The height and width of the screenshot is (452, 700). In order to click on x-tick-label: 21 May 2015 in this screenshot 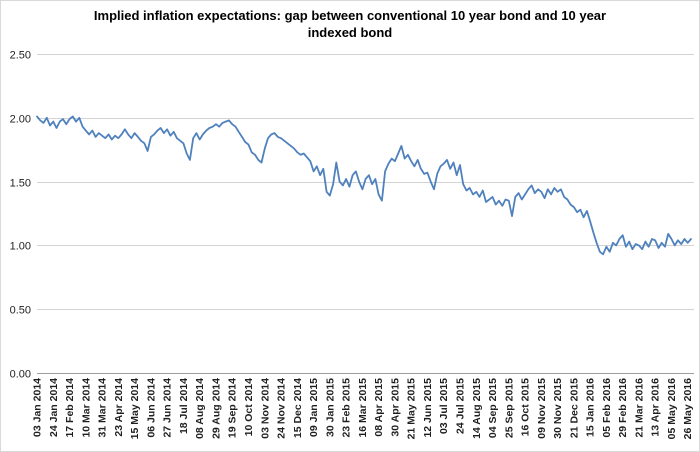, I will do `click(412, 408)`.